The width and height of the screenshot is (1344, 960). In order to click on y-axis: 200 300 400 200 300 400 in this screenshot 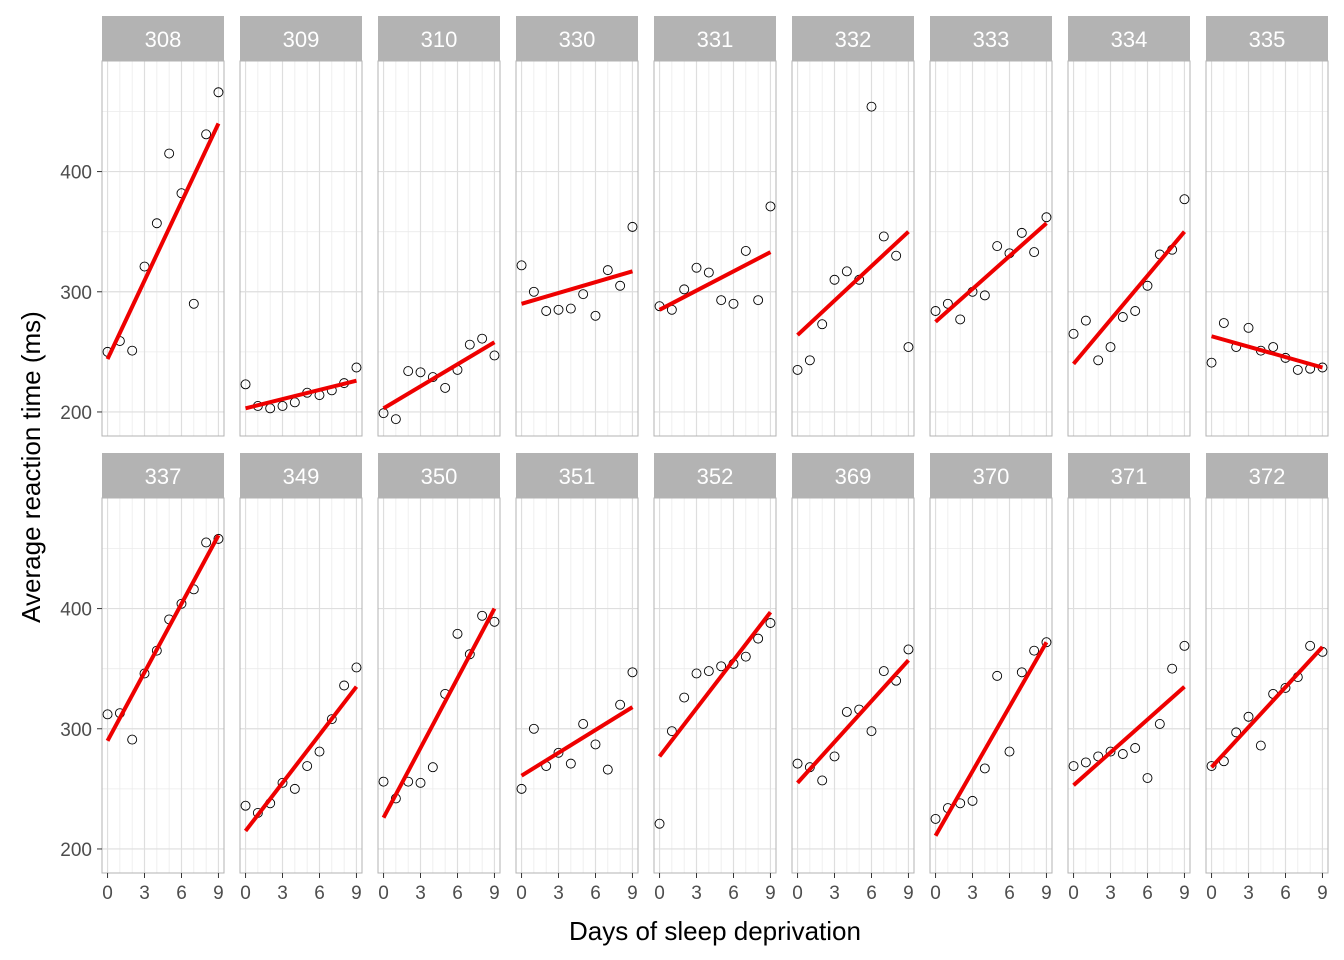, I will do `click(81, 512)`.